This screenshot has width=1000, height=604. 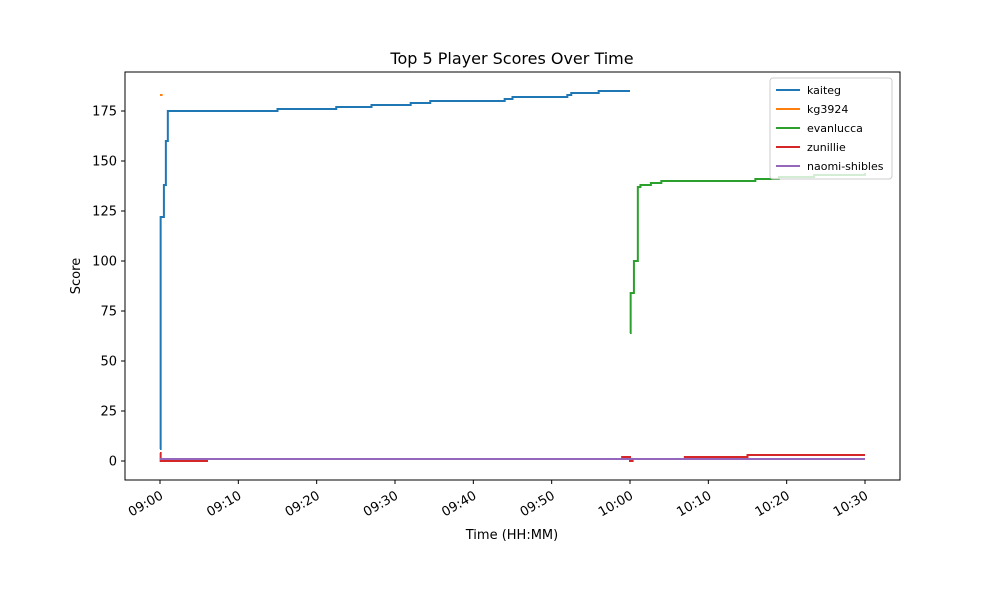 What do you see at coordinates (108, 412) in the screenshot?
I see `y-tick-label: 25` at bounding box center [108, 412].